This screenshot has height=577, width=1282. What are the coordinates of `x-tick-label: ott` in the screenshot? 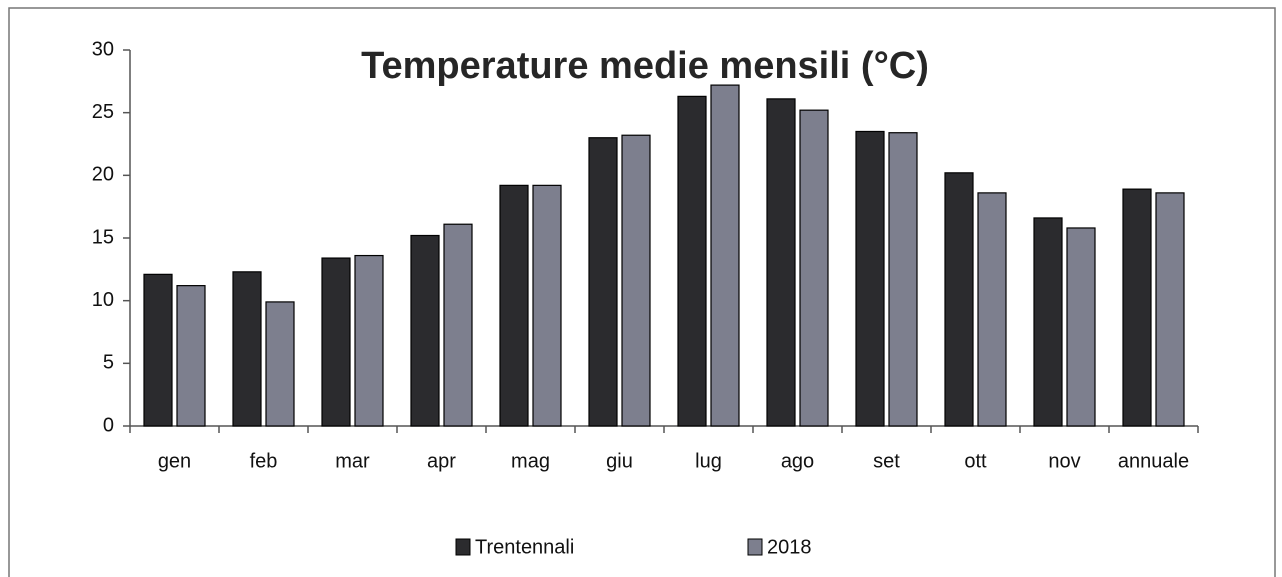 It's located at (975, 461).